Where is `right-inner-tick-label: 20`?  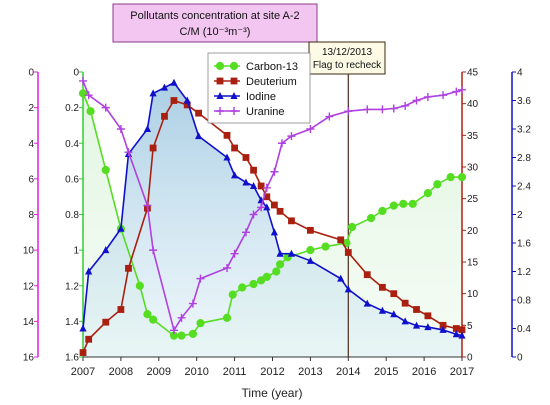 right-inner-tick-label: 20 is located at coordinates (473, 231).